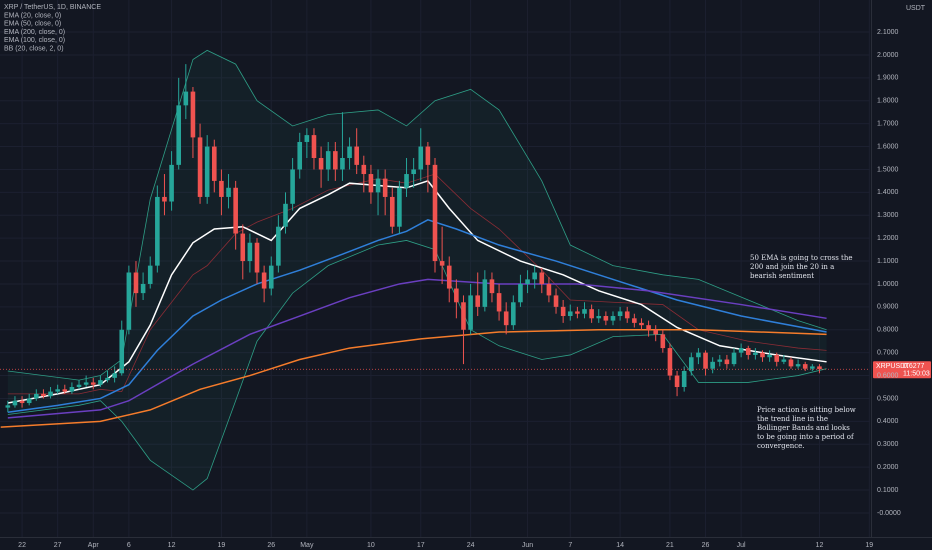  Describe the element at coordinates (889, 513) in the screenshot. I see `y-tick-label: -0.0000` at that location.